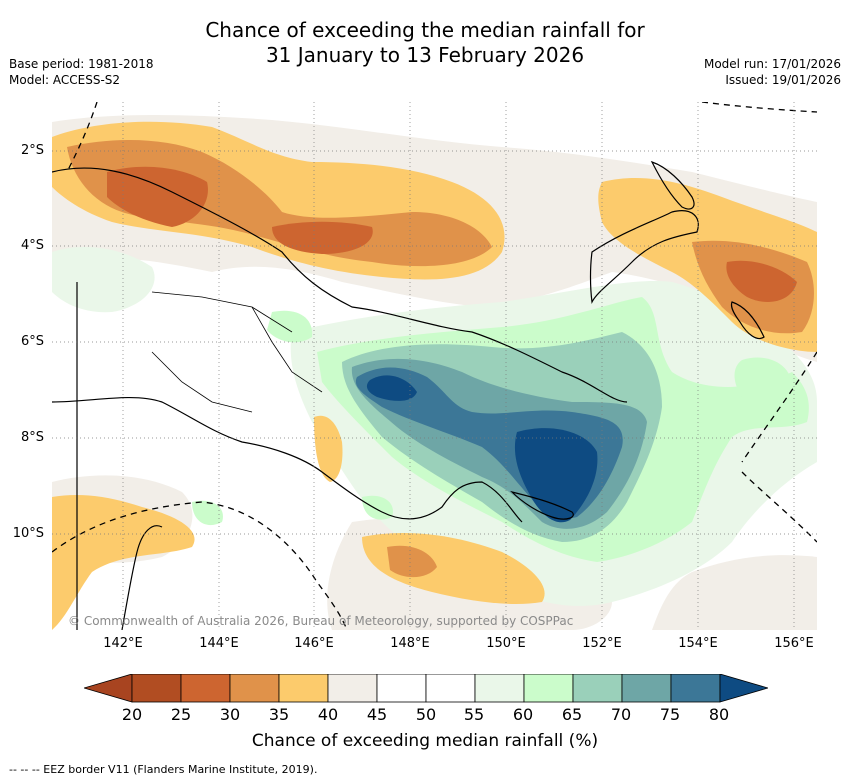  Describe the element at coordinates (743, 688) in the screenshot. I see `colorbar-arrow-high` at that location.